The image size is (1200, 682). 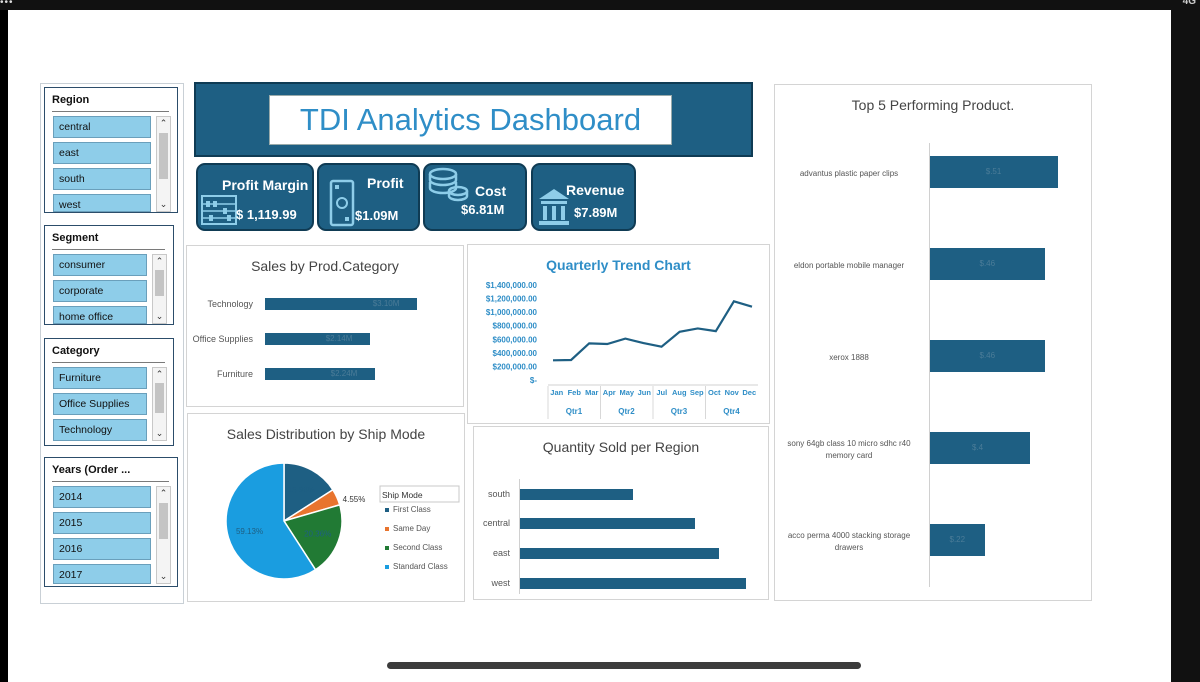 What do you see at coordinates (1185, 346) in the screenshot?
I see `device-bezel` at bounding box center [1185, 346].